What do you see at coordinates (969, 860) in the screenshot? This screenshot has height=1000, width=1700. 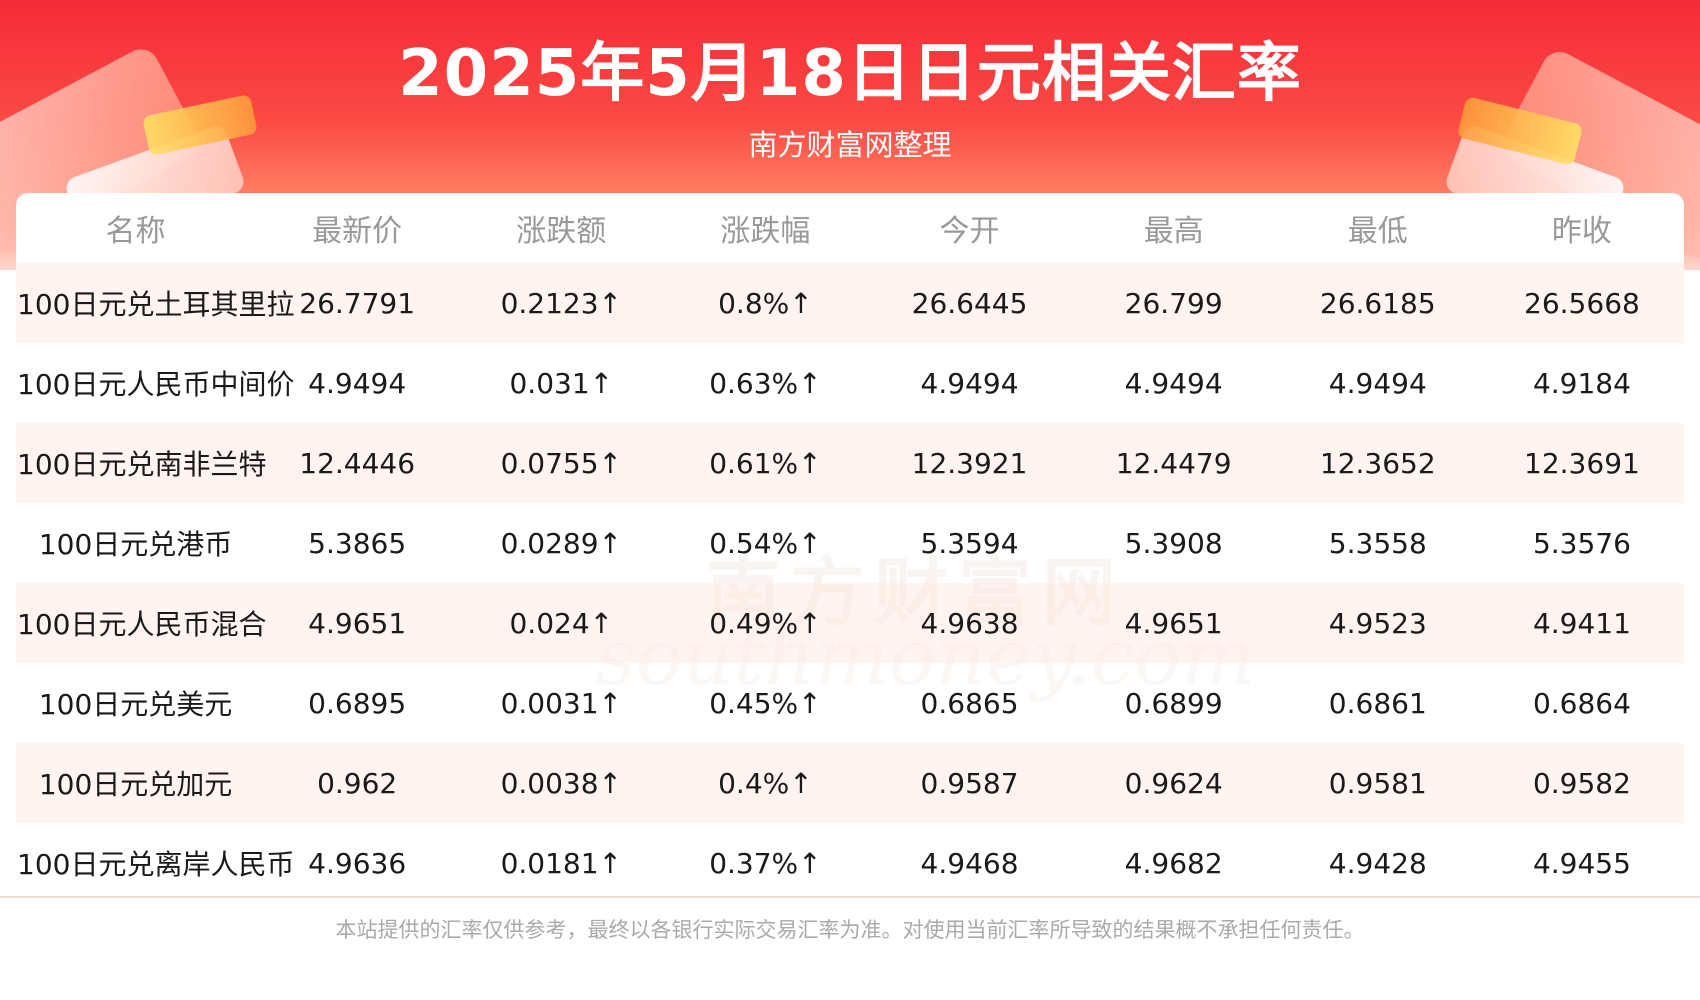 I see `cell-open: 4.9468` at bounding box center [969, 860].